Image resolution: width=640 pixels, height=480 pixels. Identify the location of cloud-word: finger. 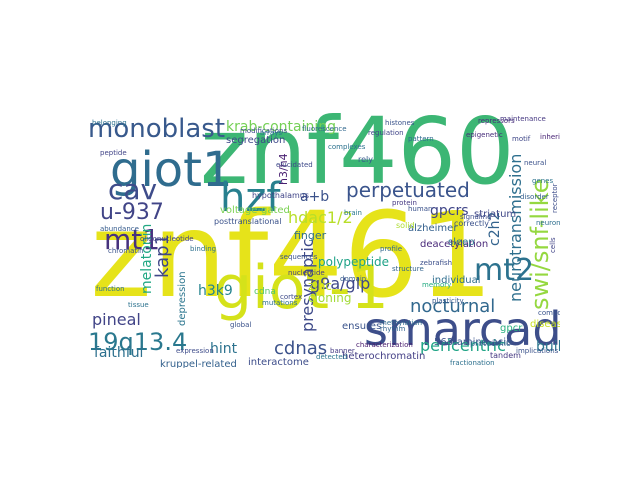
(310, 235).